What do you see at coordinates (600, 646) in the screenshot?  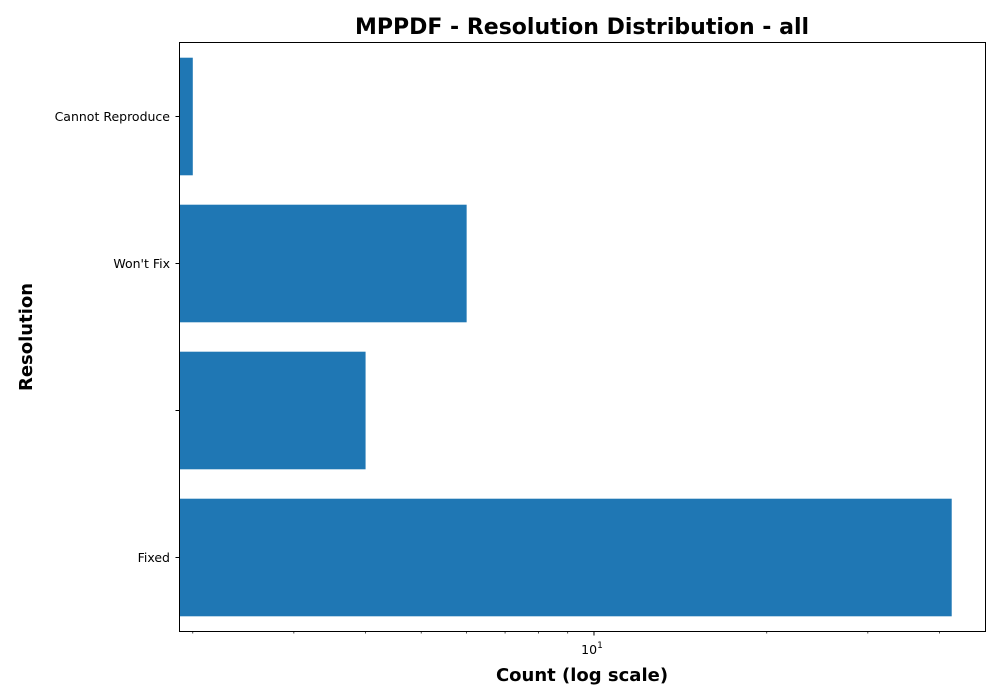 I see `x-tick-label-exponent: 1` at bounding box center [600, 646].